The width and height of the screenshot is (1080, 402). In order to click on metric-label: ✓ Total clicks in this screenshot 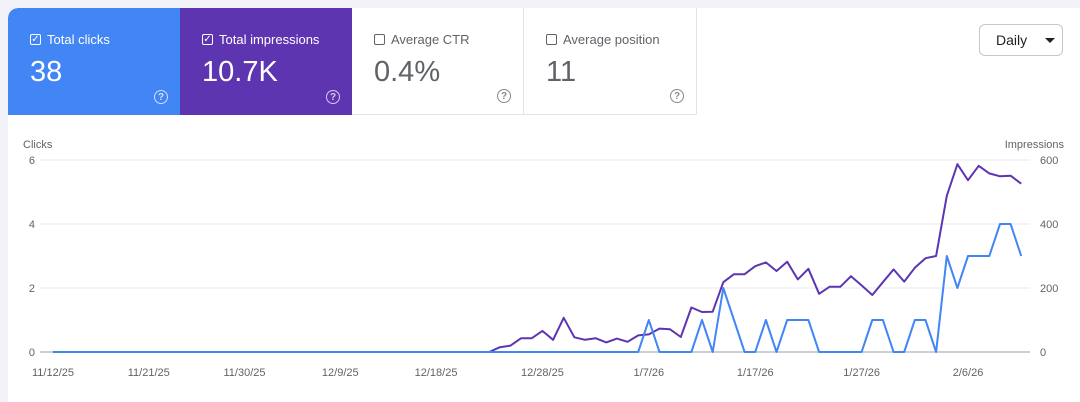, I will do `click(70, 39)`.